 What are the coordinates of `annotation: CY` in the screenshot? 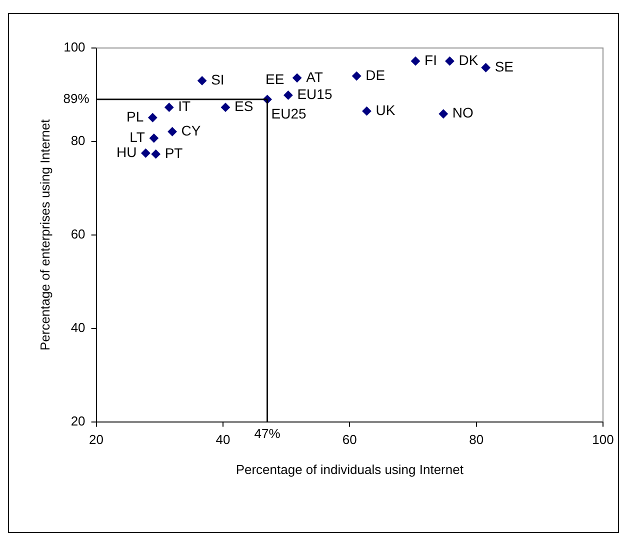 It's located at (191, 130).